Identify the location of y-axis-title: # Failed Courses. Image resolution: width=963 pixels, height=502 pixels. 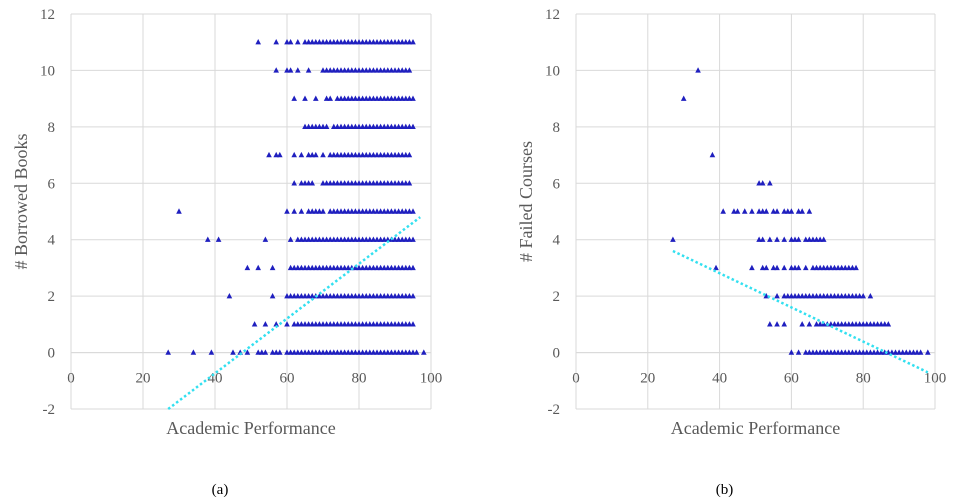
(526, 201).